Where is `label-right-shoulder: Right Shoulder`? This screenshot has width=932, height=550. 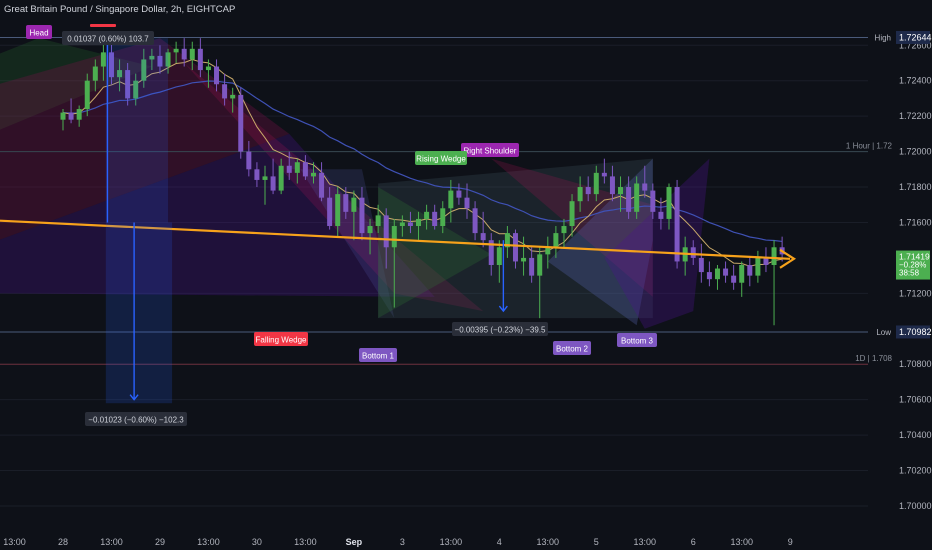 label-right-shoulder: Right Shoulder is located at coordinates (490, 151).